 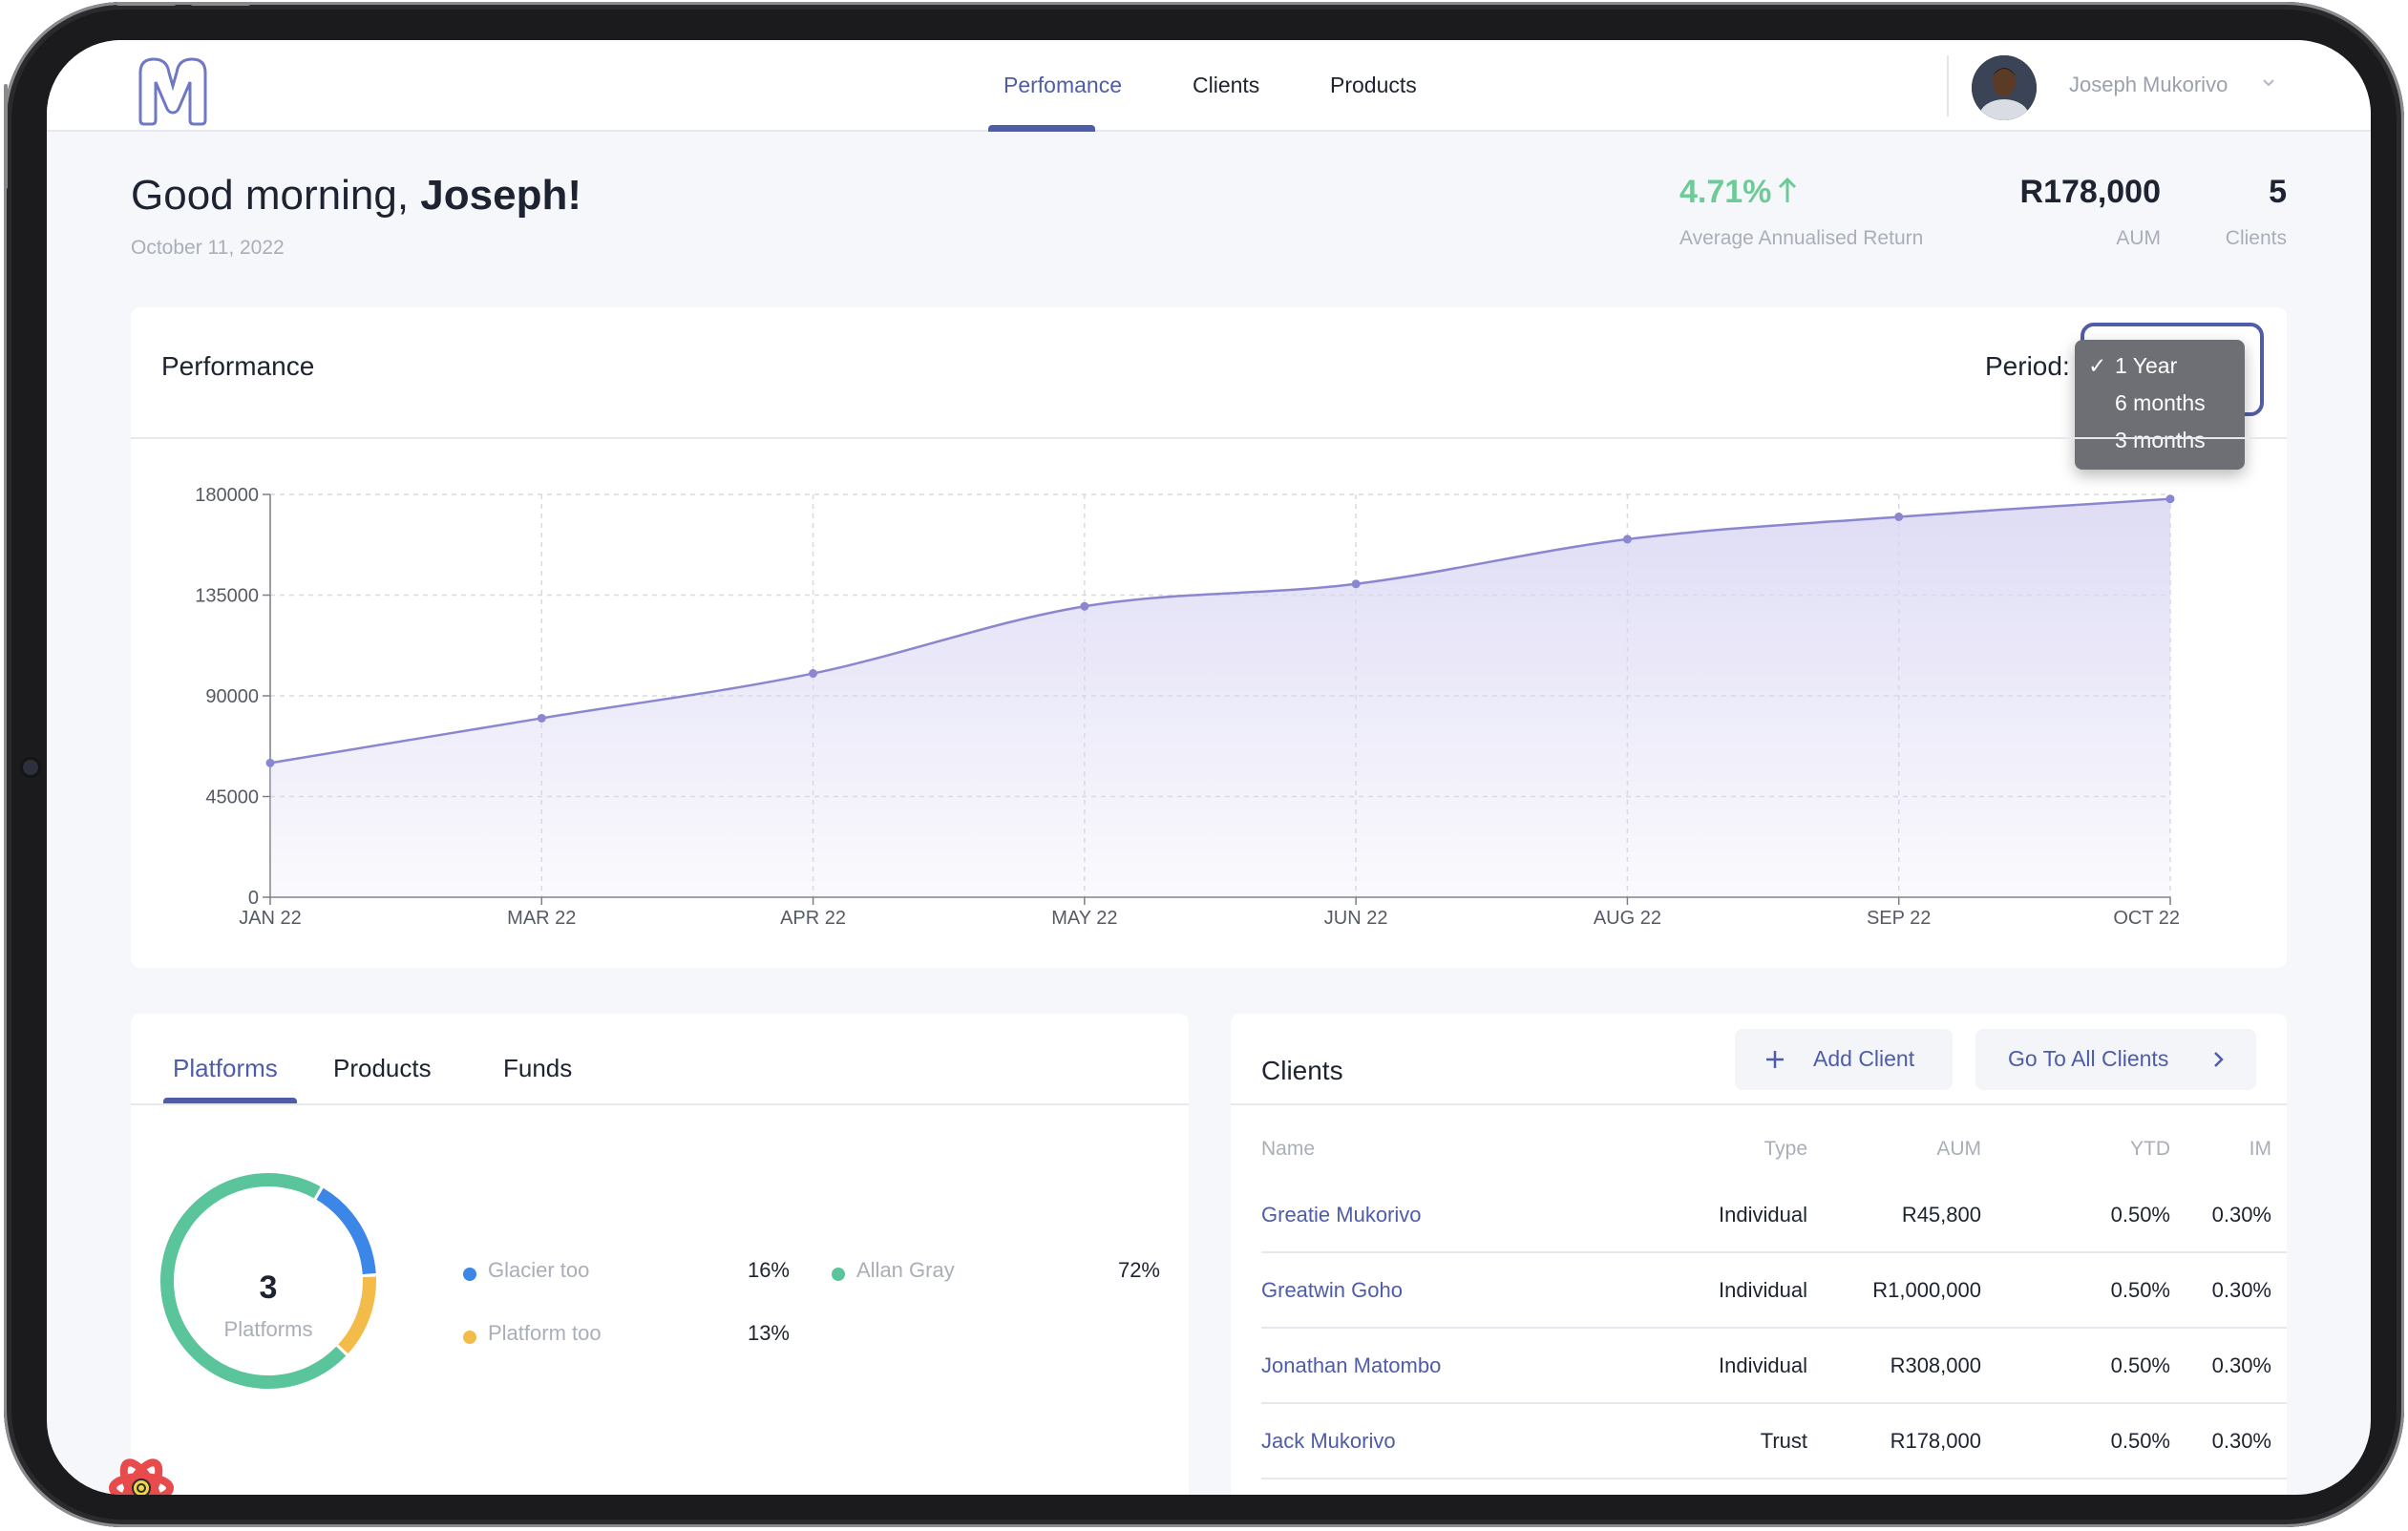 What do you see at coordinates (1948, 85) in the screenshot?
I see `header-divider` at bounding box center [1948, 85].